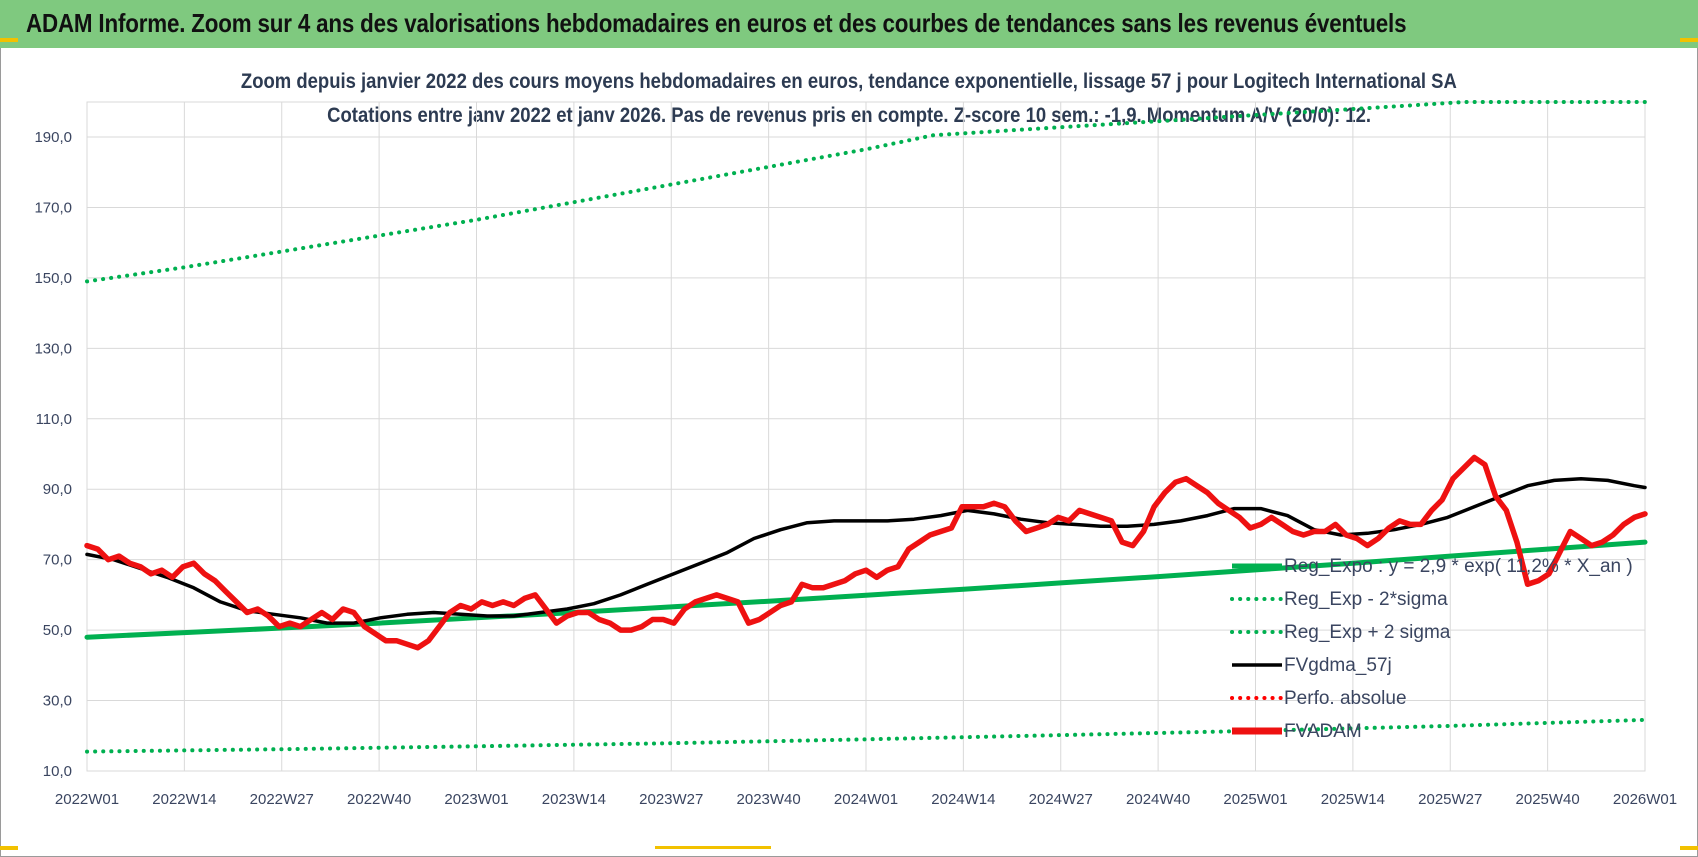  What do you see at coordinates (1338, 665) in the screenshot?
I see `legend-label: FVgdma_57j` at bounding box center [1338, 665].